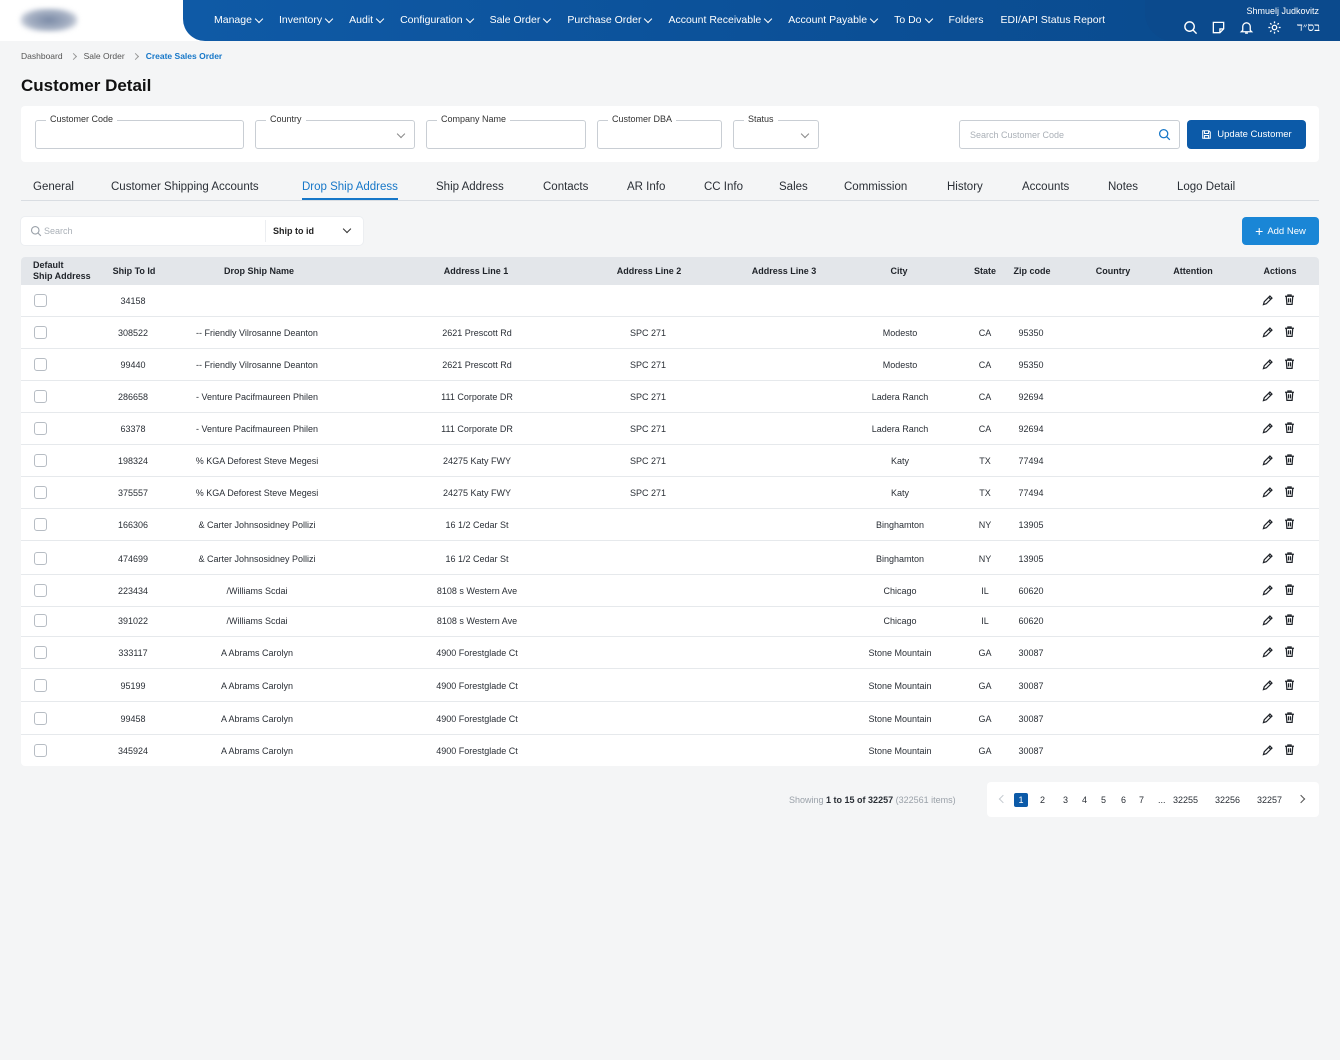  Describe the element at coordinates (470, 187) in the screenshot. I see `tab-ship-address: Ship Address` at that location.